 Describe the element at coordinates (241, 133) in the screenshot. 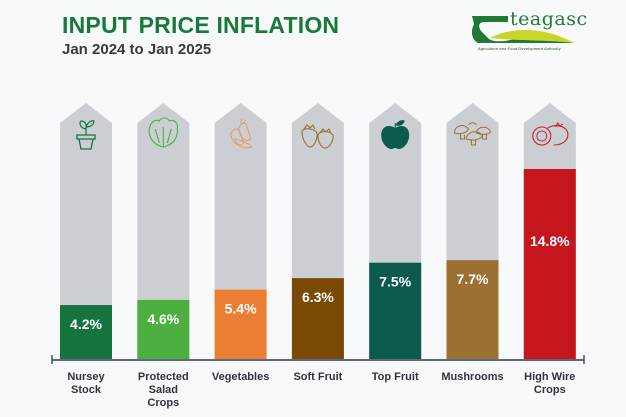

I see `carrot-icon` at that location.